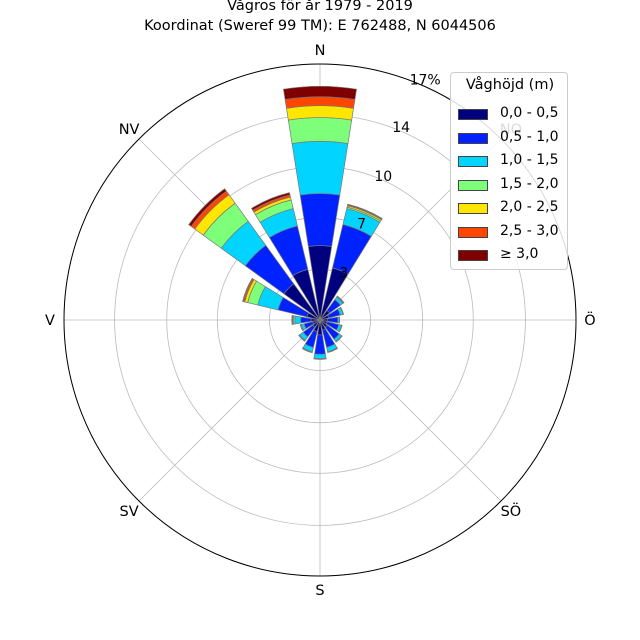 This screenshot has width=640, height=640. Describe the element at coordinates (129, 512) in the screenshot. I see `compass-label: SV` at that location.